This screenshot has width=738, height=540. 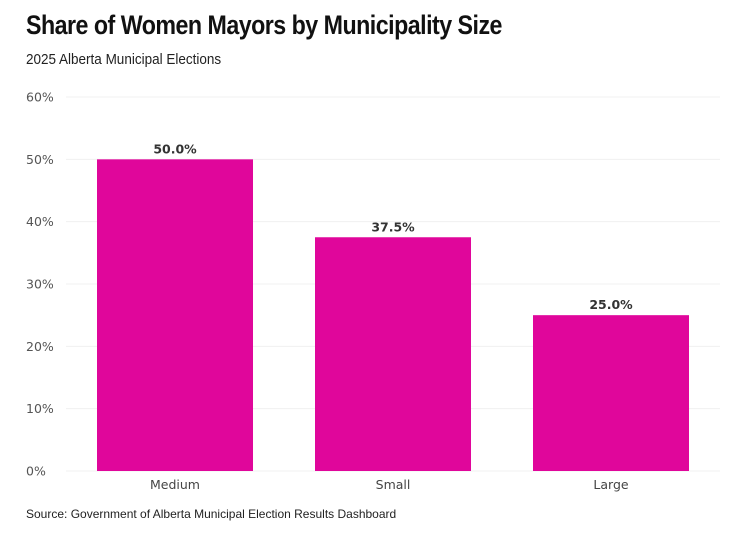 I want to click on y-tick-label-10: 10%, so click(x=40, y=408).